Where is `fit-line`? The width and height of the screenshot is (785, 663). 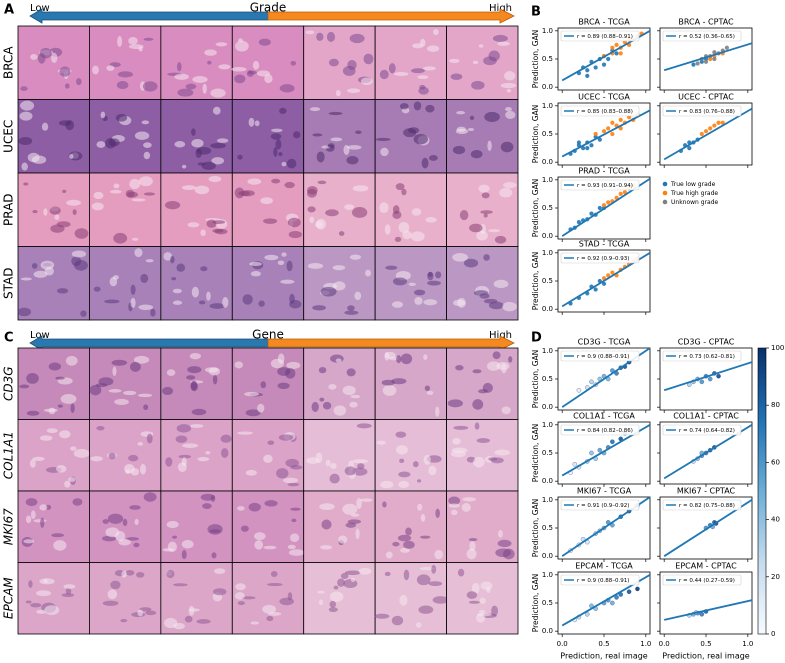 fit-line is located at coordinates (707, 610).